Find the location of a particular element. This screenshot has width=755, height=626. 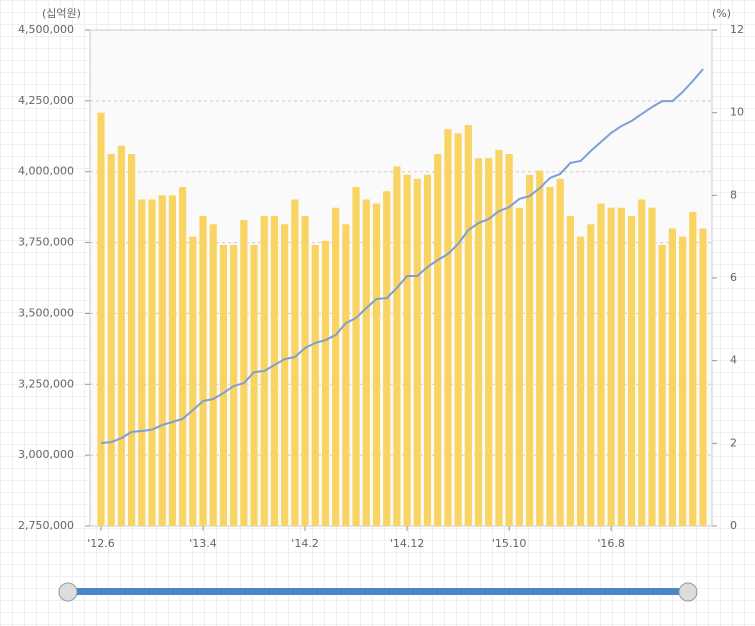

y-axis-label: (십억원) is located at coordinates (61, 13).